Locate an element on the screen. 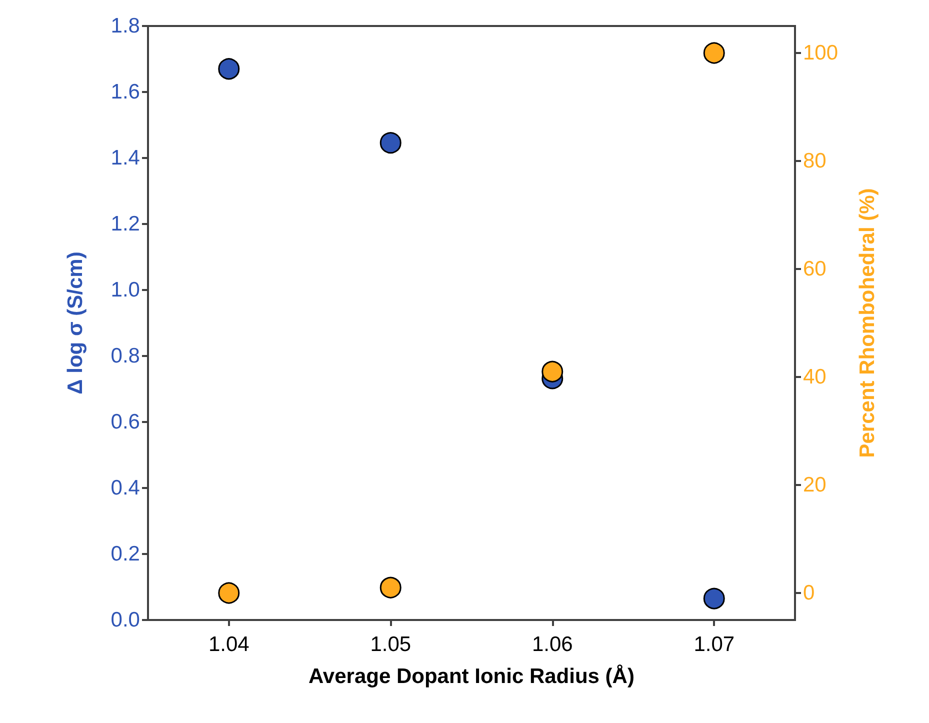  y-tick-label: 0.6 is located at coordinates (125, 422).